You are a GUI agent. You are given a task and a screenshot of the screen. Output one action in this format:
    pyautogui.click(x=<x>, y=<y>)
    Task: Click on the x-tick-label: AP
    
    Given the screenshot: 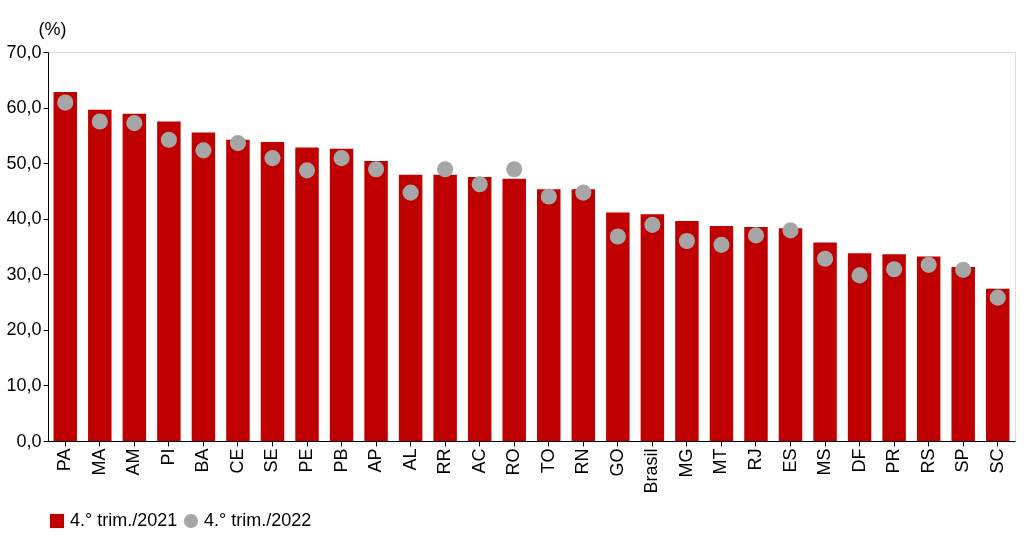 What is the action you would take?
    pyautogui.click(x=375, y=460)
    